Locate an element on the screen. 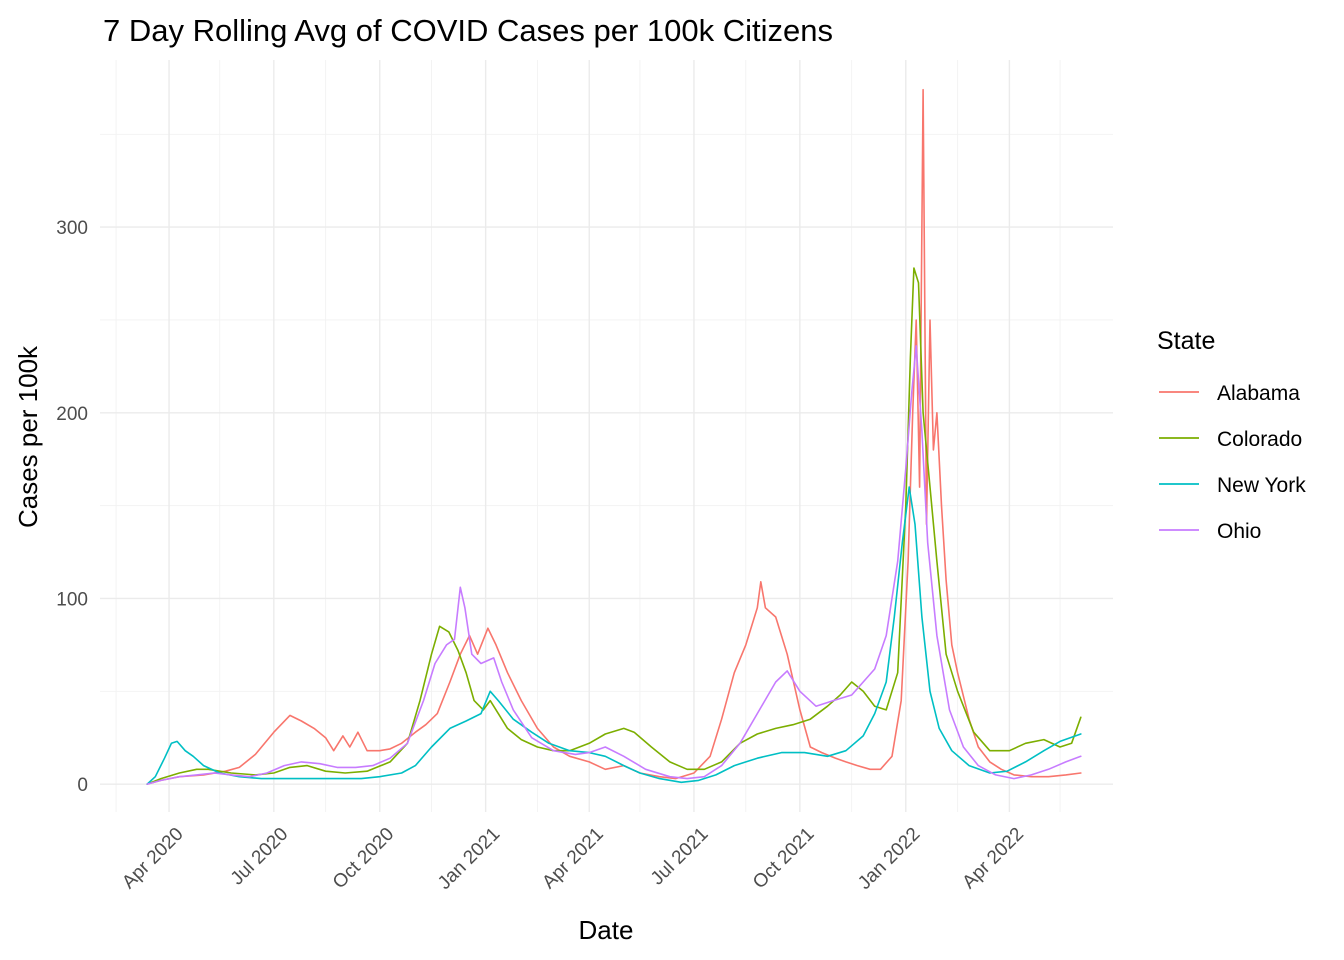  y-tick-label: 100 is located at coordinates (72, 599).